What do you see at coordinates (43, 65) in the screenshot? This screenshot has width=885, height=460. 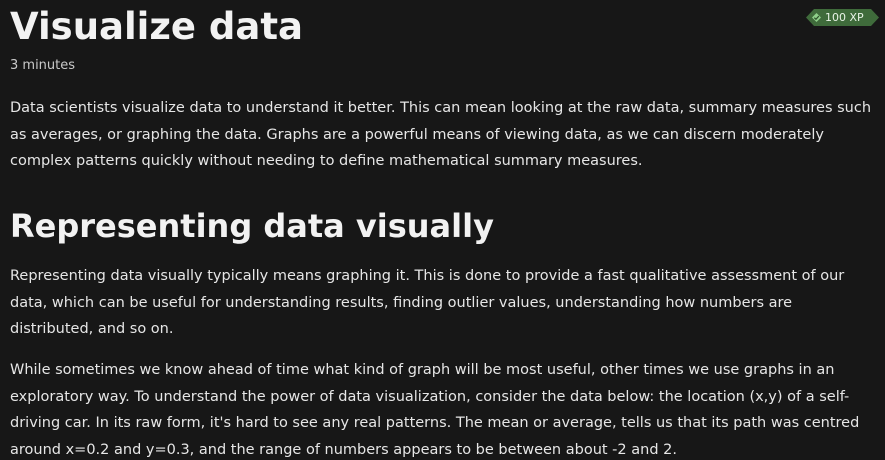 I see `duration-label: 3 minutes` at bounding box center [43, 65].